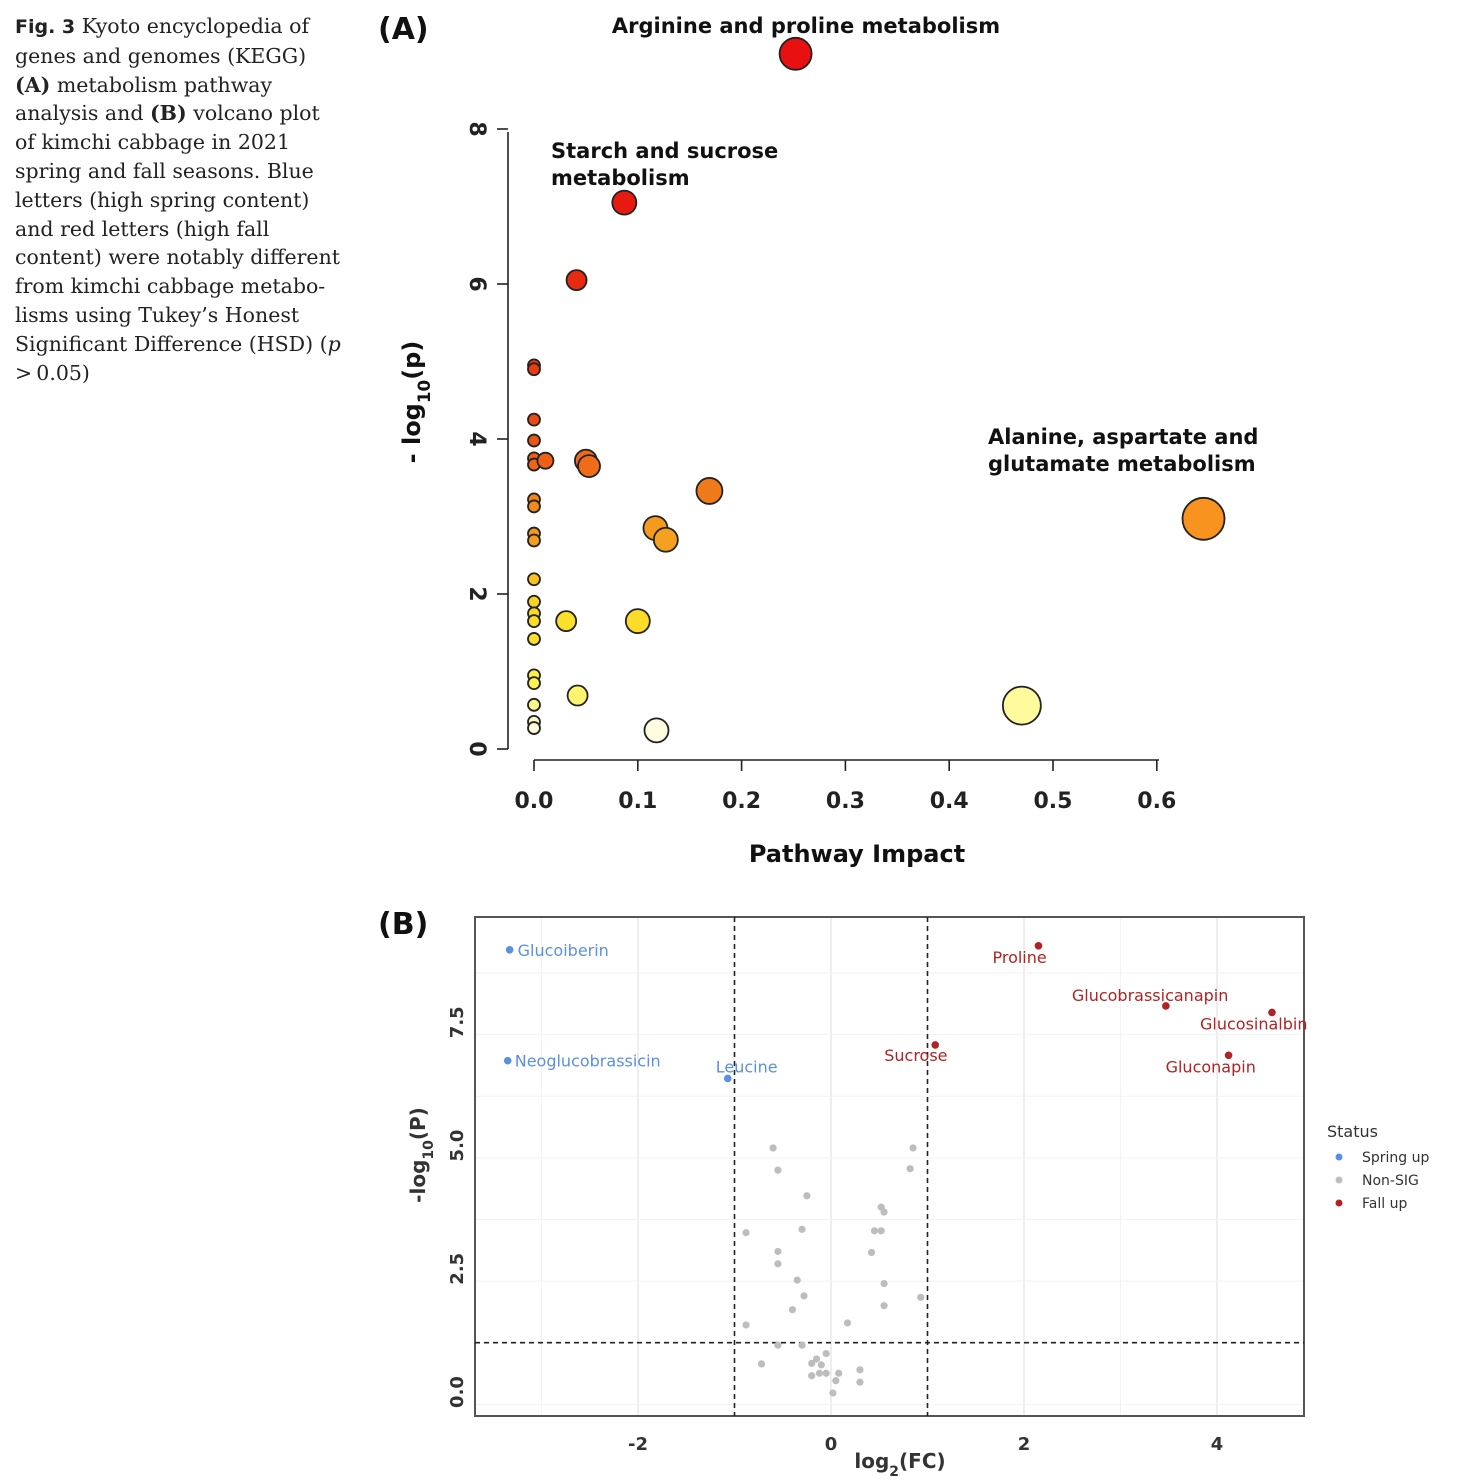  I want to click on legend-title: Status, so click(1352, 1131).